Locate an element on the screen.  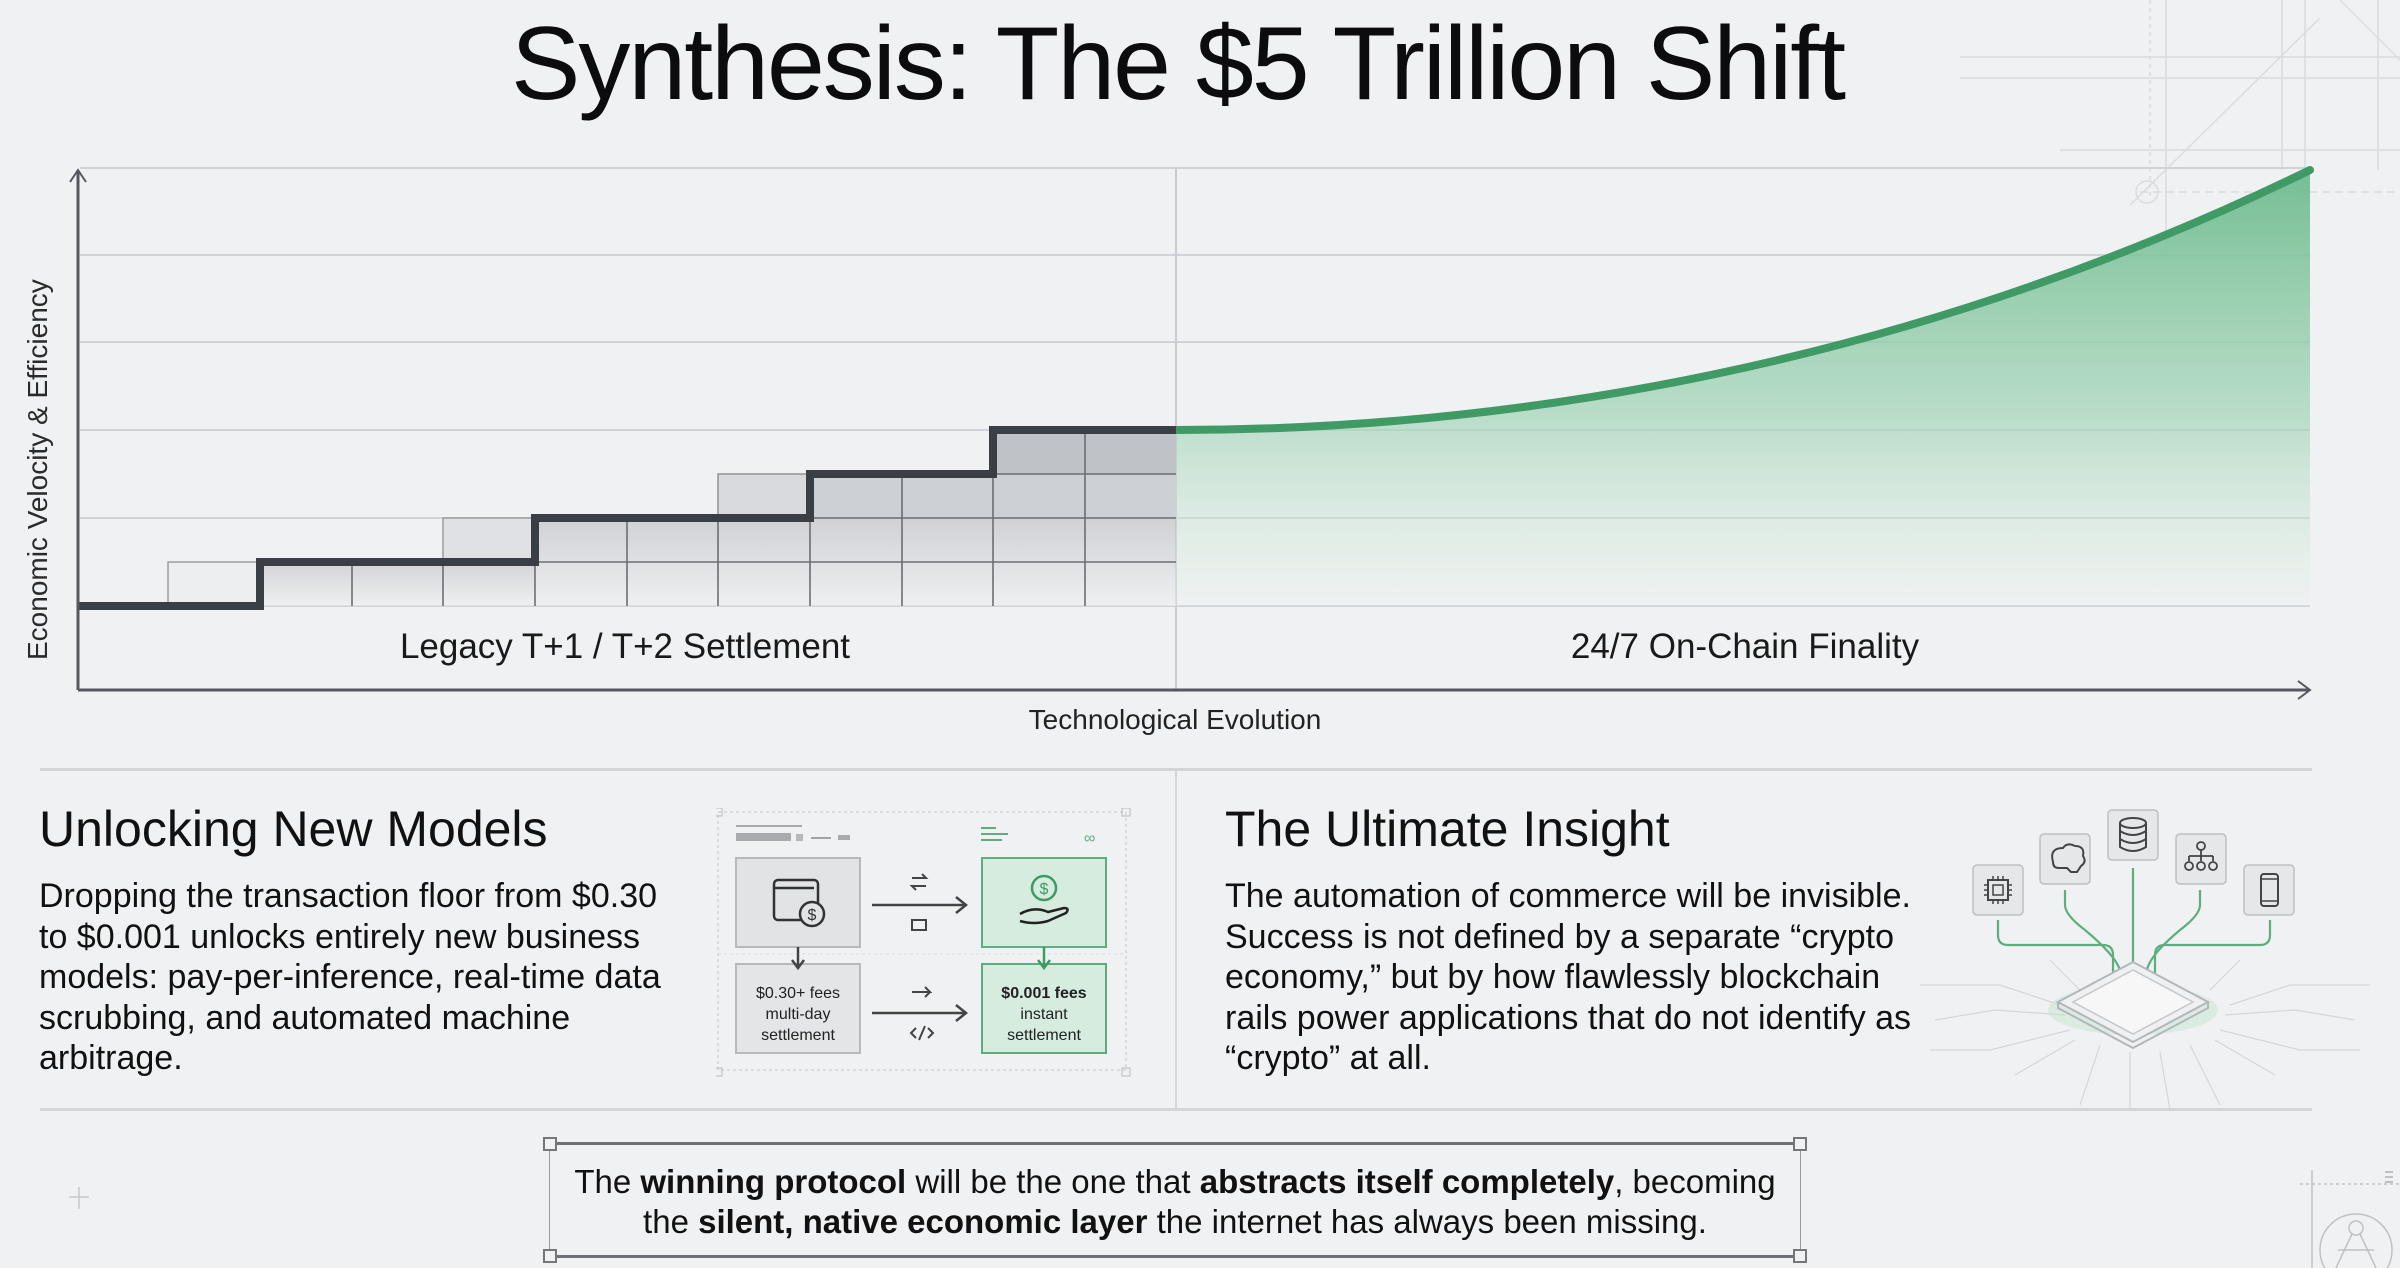
legacy-header-placeholder is located at coordinates (793, 833).